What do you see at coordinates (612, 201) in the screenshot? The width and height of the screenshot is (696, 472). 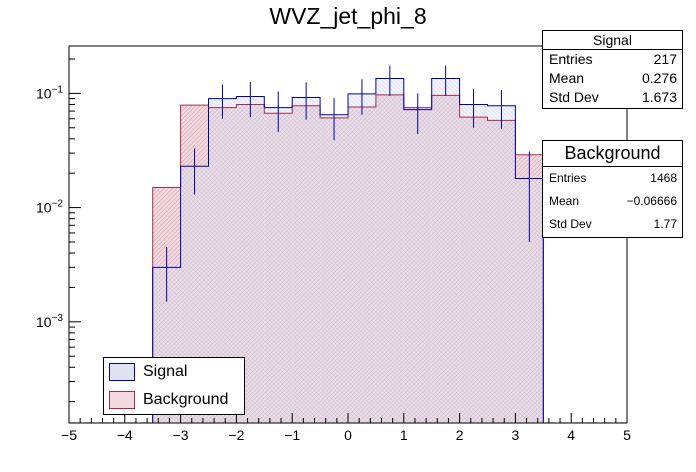 I see `stats-row-mean: Mean −0.06666` at bounding box center [612, 201].